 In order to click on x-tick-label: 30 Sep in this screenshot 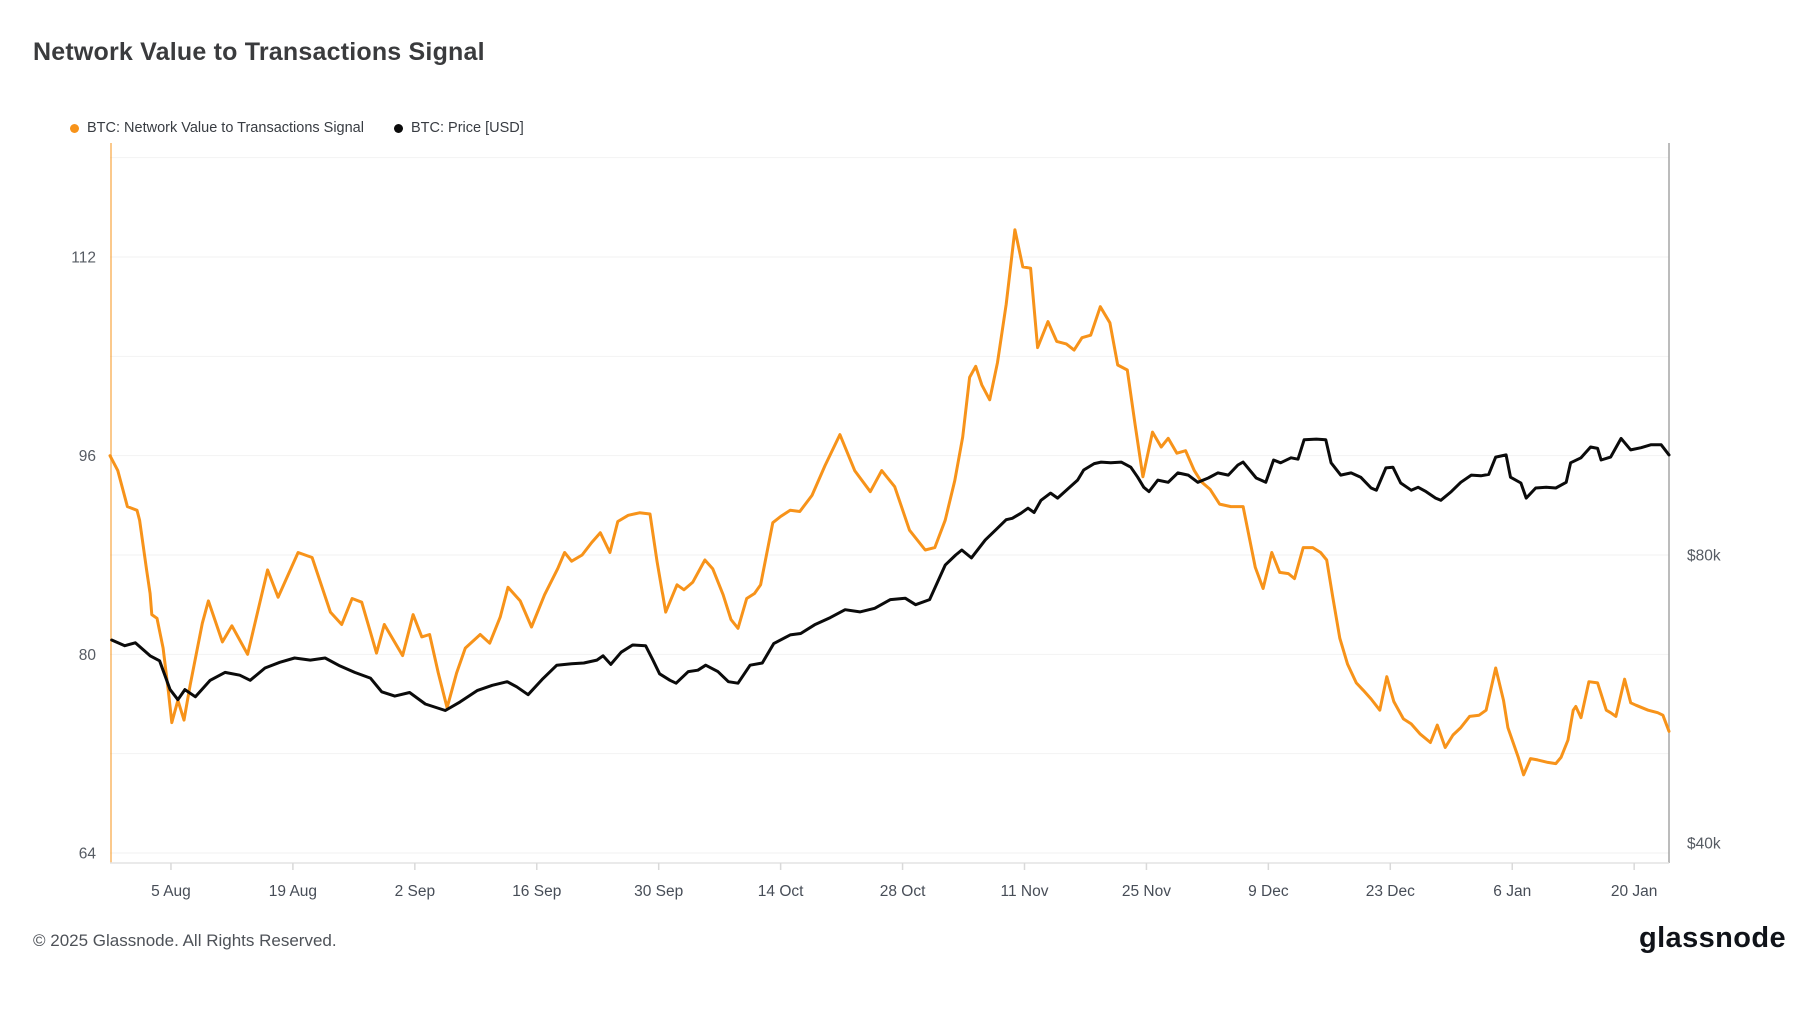, I will do `click(658, 891)`.